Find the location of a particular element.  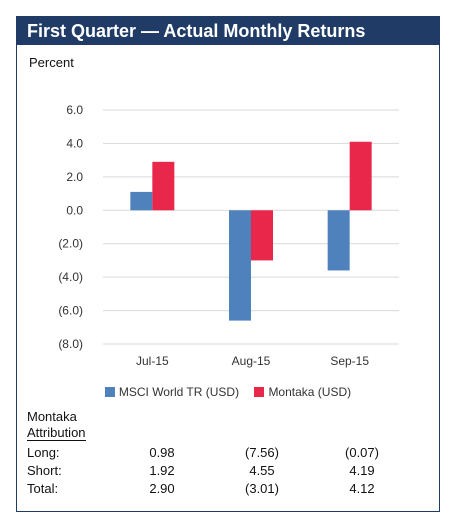

y-tick-label: 4.0 is located at coordinates (74, 143).